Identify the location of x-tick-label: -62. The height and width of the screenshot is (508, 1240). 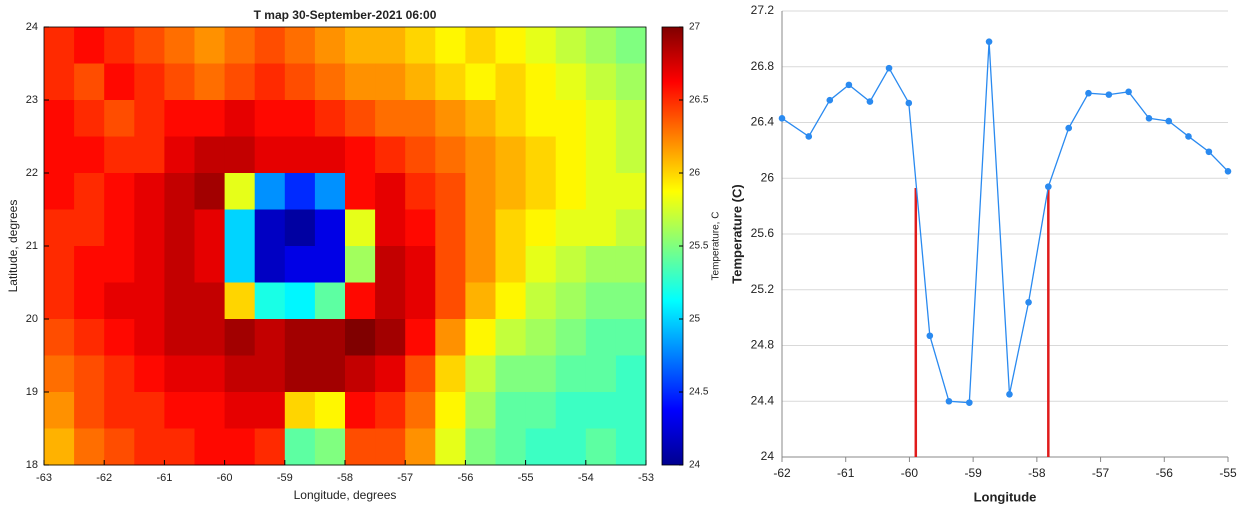
(782, 473).